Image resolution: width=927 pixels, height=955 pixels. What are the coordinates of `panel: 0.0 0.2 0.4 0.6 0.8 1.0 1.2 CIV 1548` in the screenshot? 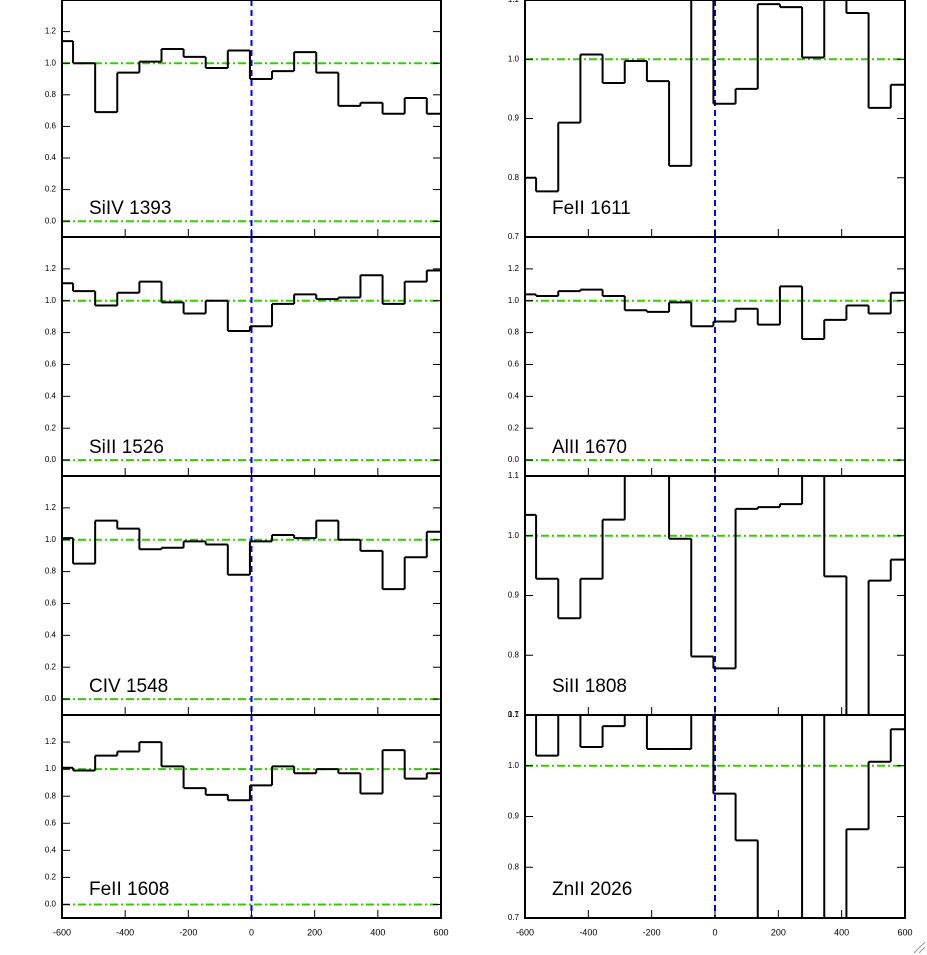 It's located at (243, 595).